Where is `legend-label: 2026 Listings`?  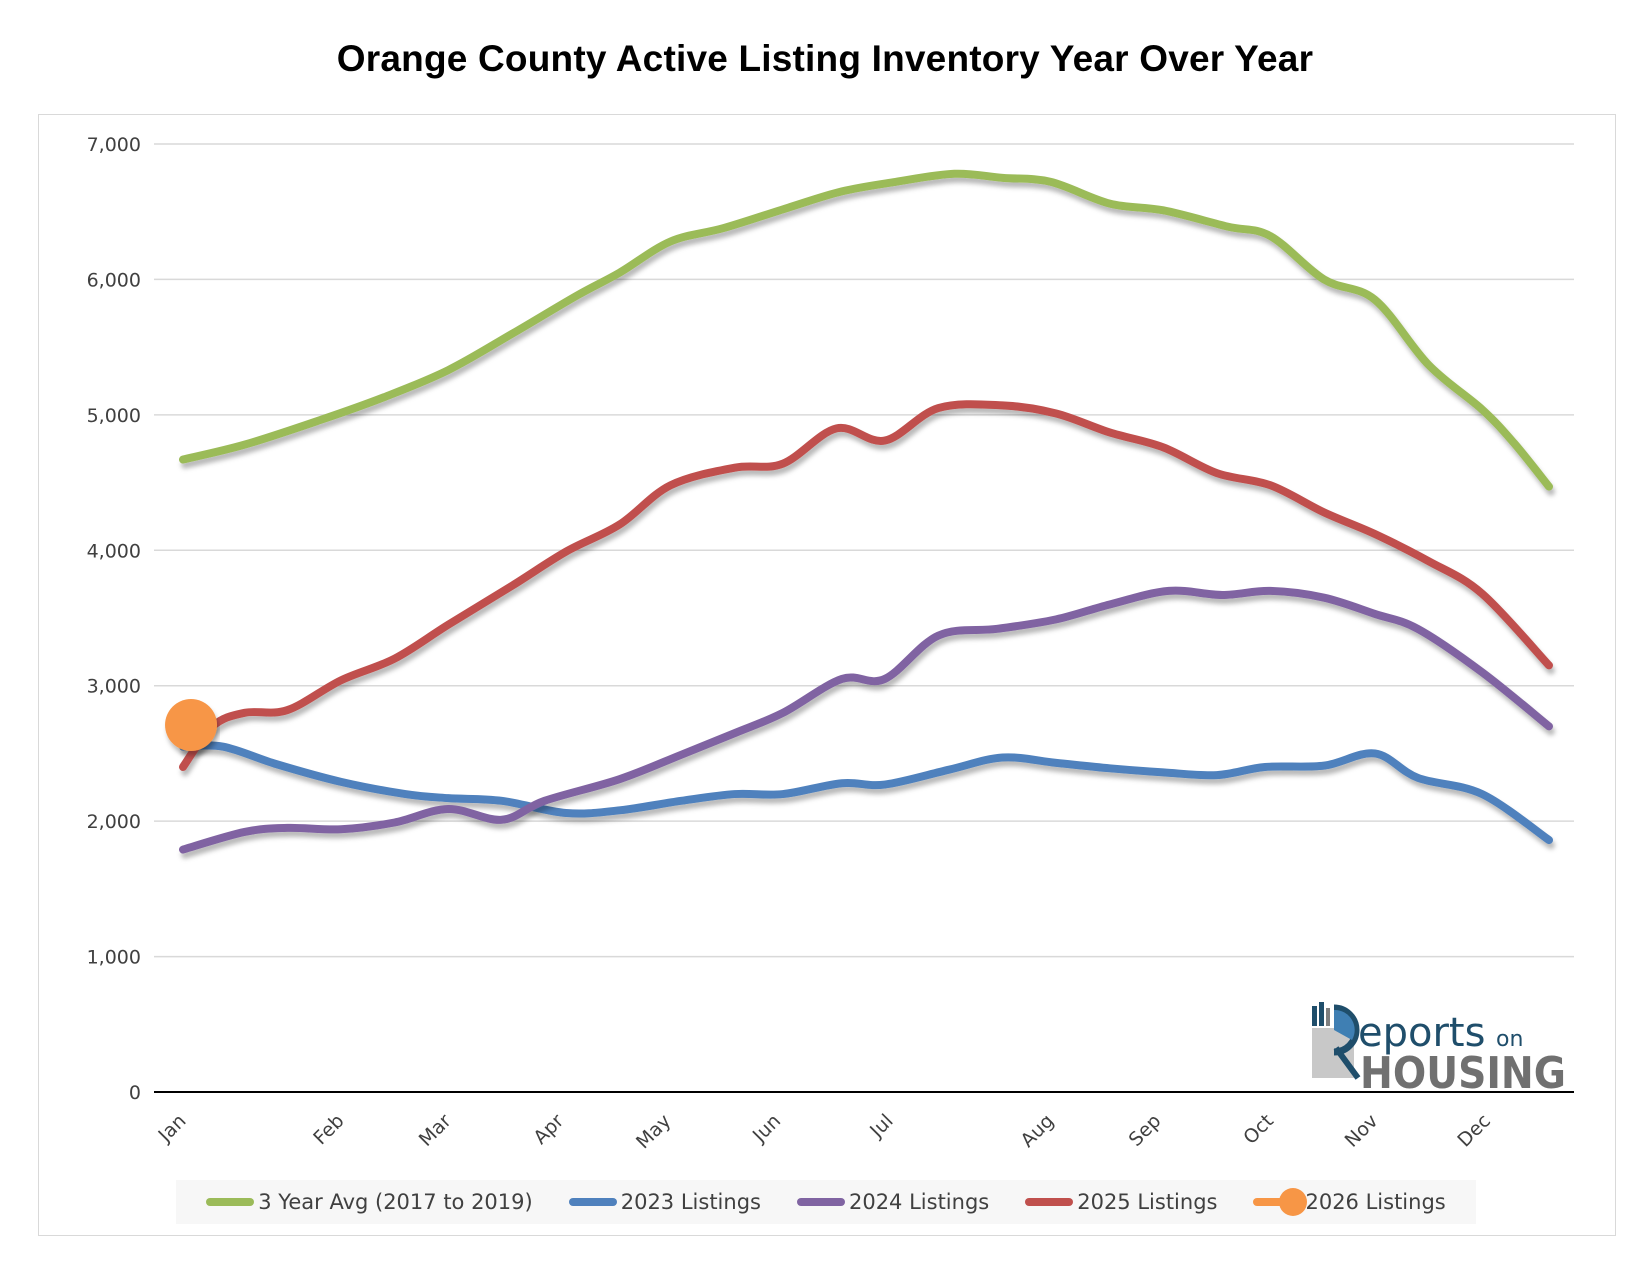 legend-label: 2026 Listings is located at coordinates (1375, 1202).